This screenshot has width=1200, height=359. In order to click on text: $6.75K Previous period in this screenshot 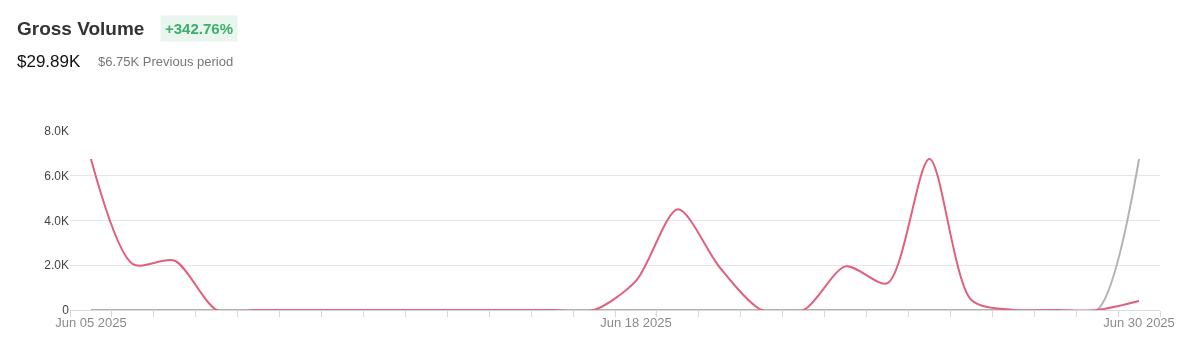, I will do `click(166, 61)`.